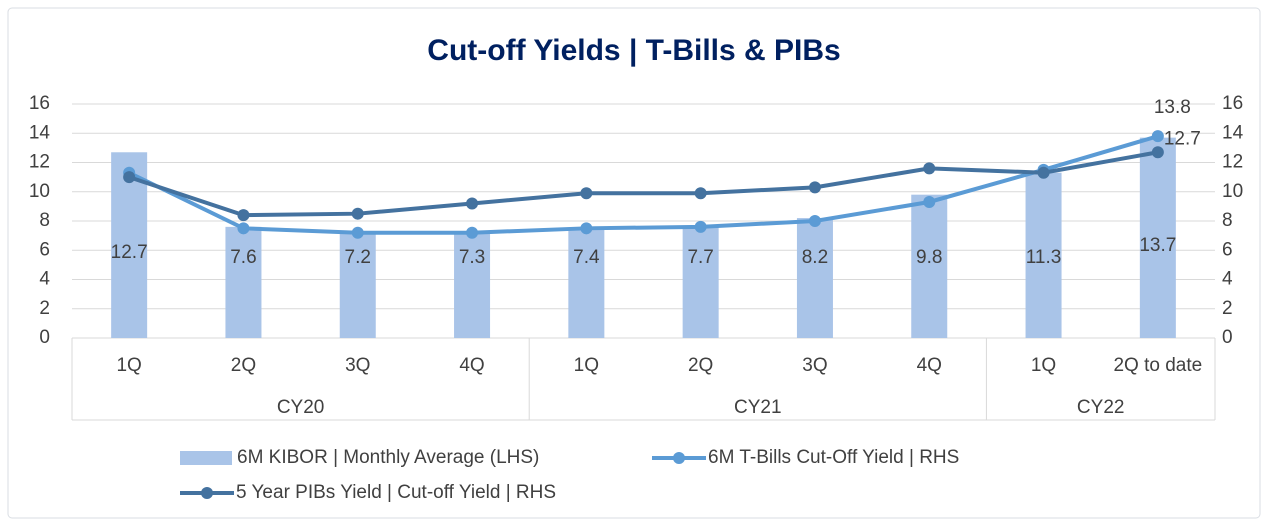 The image size is (1269, 532). What do you see at coordinates (1227, 249) in the screenshot?
I see `y2-tick-label: 6` at bounding box center [1227, 249].